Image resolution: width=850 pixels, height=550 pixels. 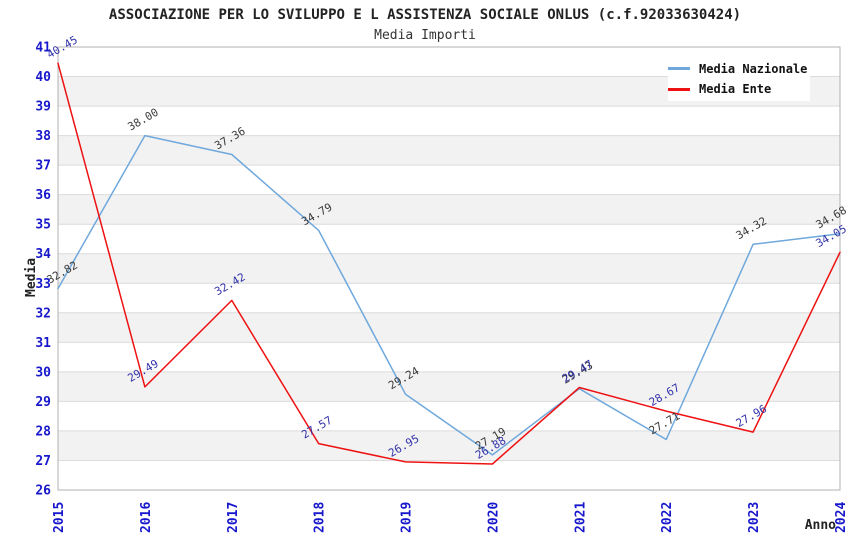 What do you see at coordinates (754, 517) in the screenshot?
I see `x-tick-label: 2023` at bounding box center [754, 517].